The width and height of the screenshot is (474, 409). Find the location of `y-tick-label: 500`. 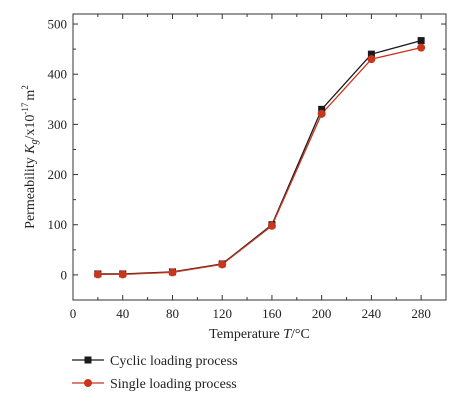

y-tick-label: 500 is located at coordinates (58, 24).